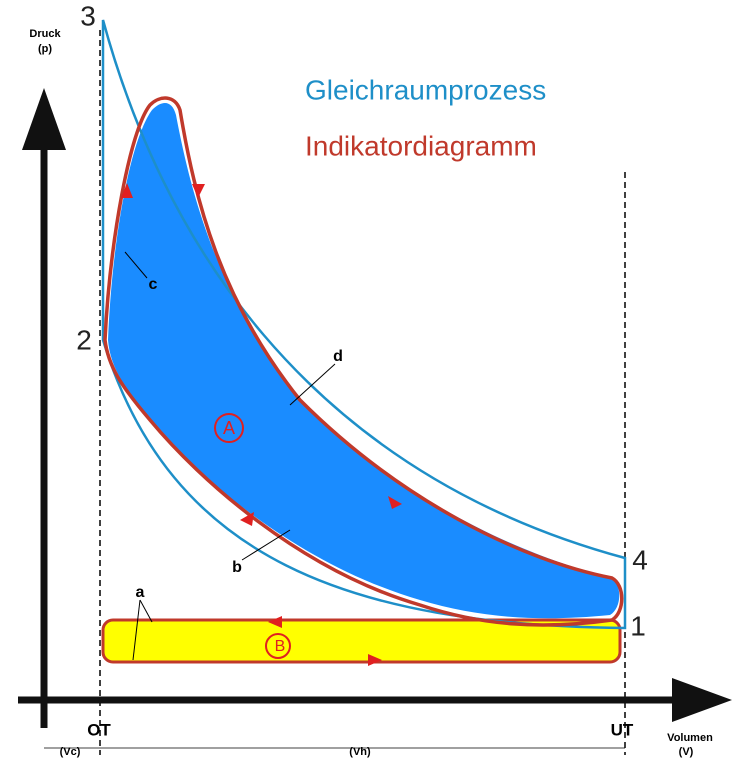  What do you see at coordinates (88, 15) in the screenshot?
I see `point-label: 3` at bounding box center [88, 15].